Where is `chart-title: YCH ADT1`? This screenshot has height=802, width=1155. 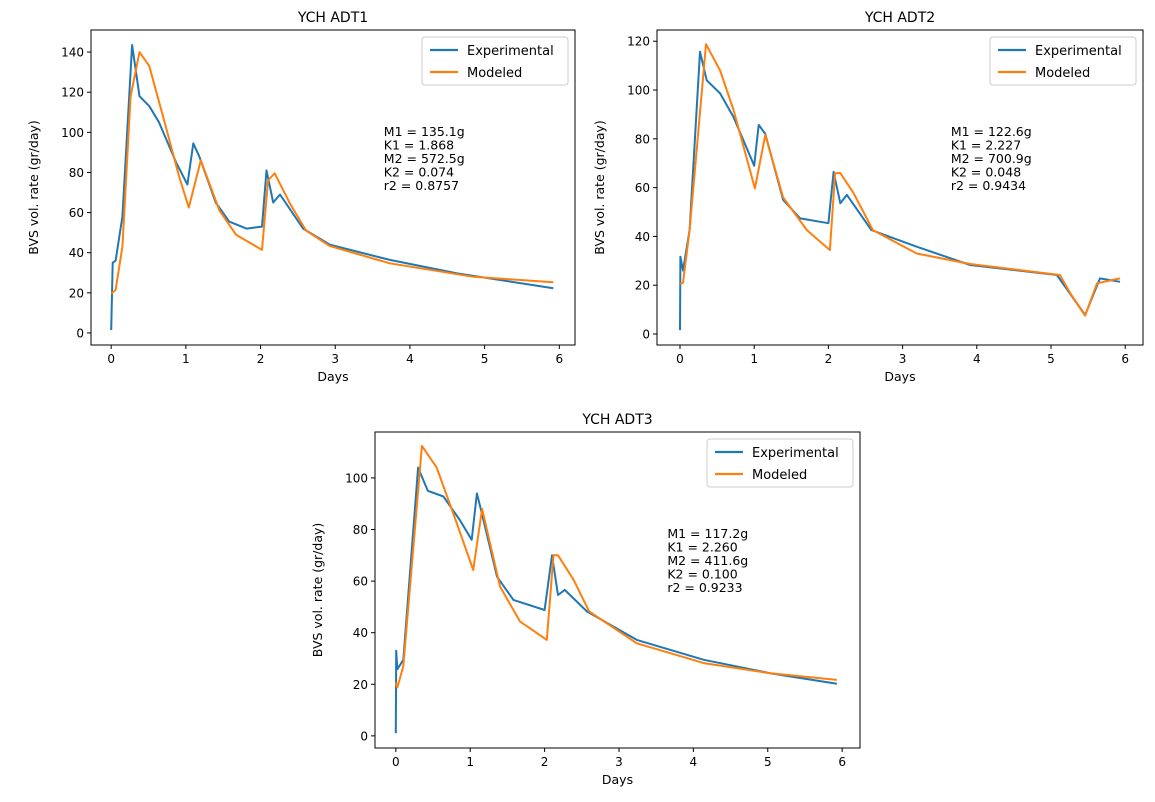 chart-title: YCH ADT1 is located at coordinates (332, 18).